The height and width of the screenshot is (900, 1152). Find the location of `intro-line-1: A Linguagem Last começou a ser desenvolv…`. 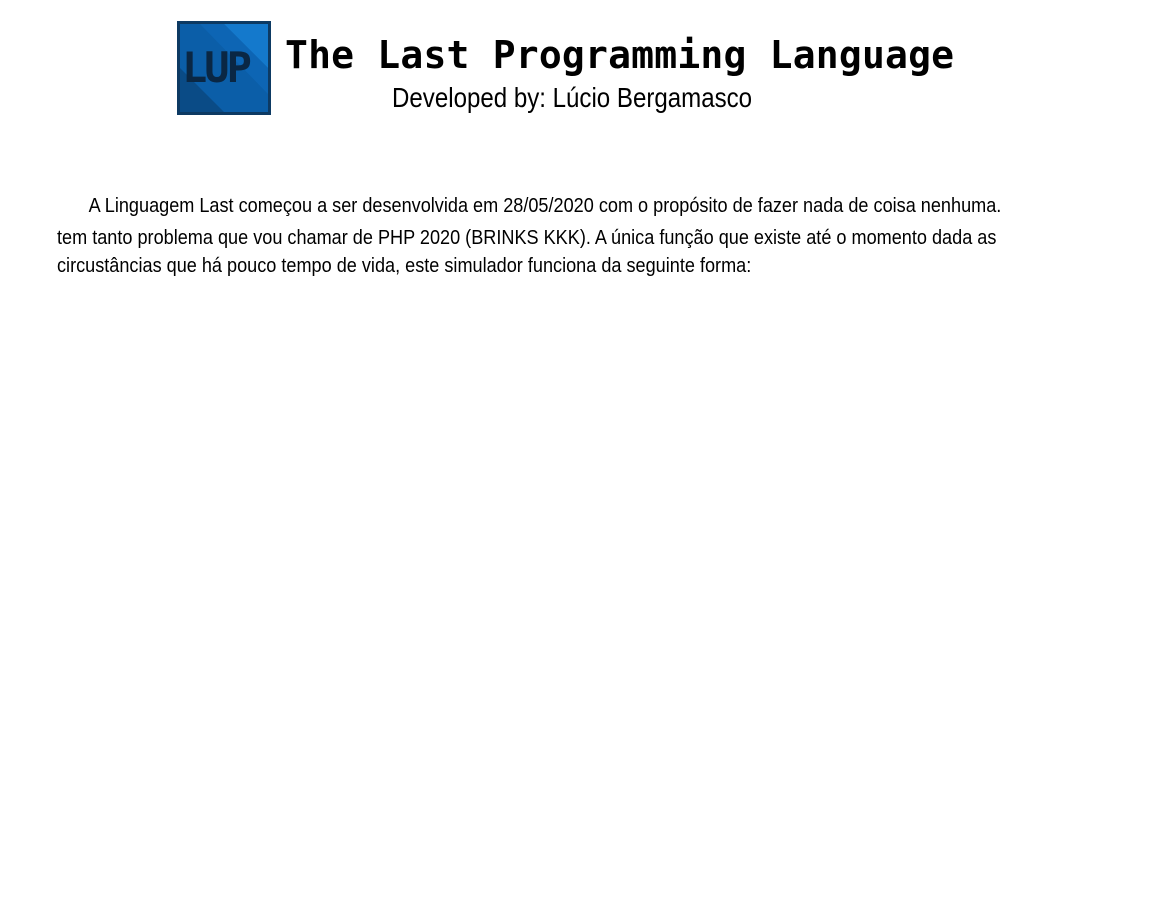

intro-line-1: A Linguagem Last começou a ser desenvolv… is located at coordinates (545, 206).